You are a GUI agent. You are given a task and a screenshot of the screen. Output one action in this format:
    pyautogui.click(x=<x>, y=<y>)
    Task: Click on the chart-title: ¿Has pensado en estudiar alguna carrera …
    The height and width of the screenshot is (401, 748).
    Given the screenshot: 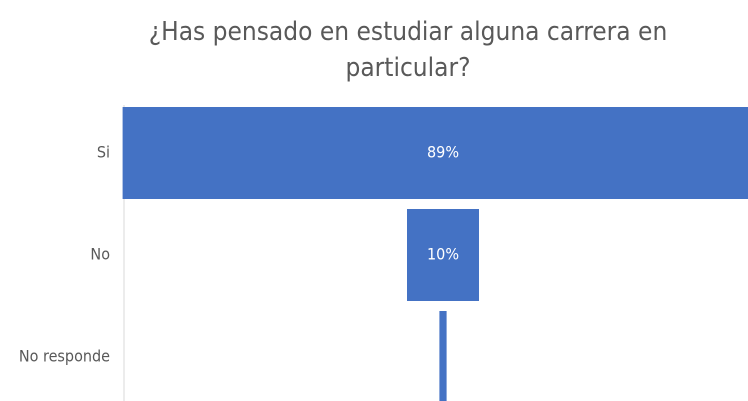 What is the action you would take?
    pyautogui.click(x=408, y=50)
    